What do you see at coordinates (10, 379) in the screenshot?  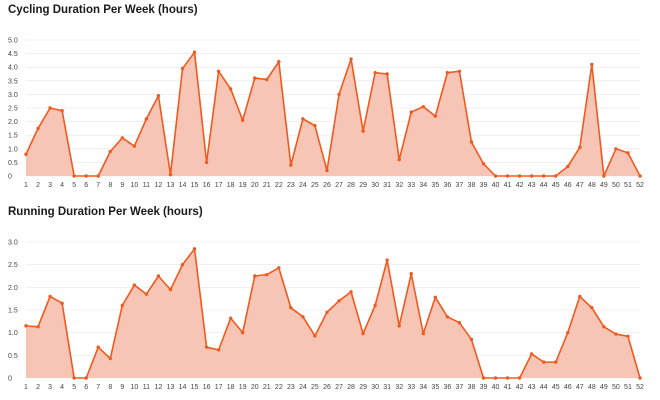 I see `running-ytick-label: 0` at bounding box center [10, 379].